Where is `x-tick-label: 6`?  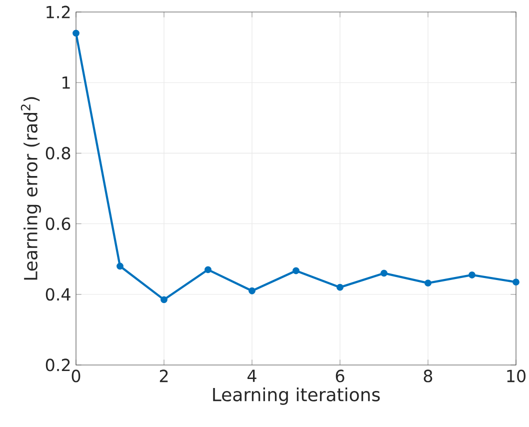
x-tick-label: 6 is located at coordinates (340, 376).